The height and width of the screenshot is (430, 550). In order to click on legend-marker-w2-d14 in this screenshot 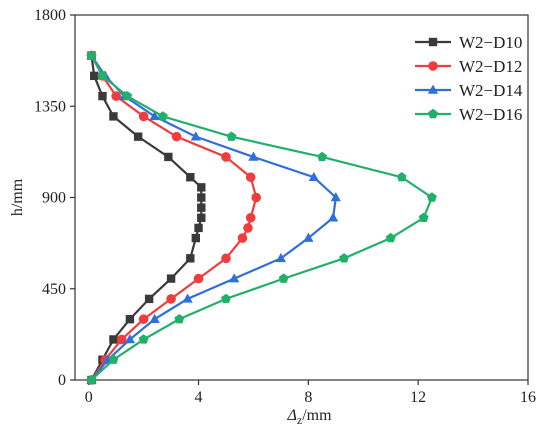, I will do `click(433, 89)`.